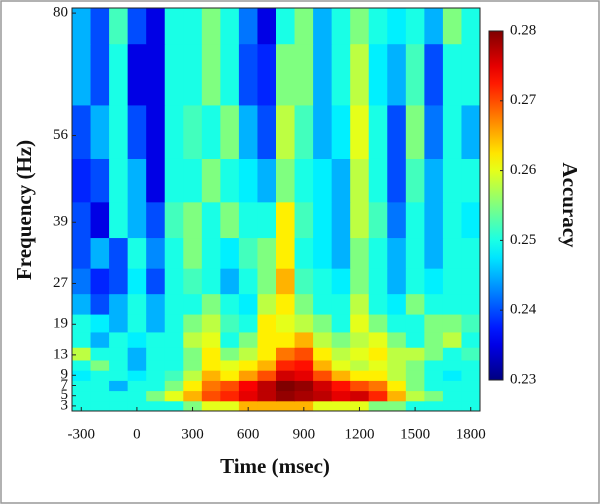 The height and width of the screenshot is (504, 600). I want to click on x-tick-label: 1200, so click(359, 434).